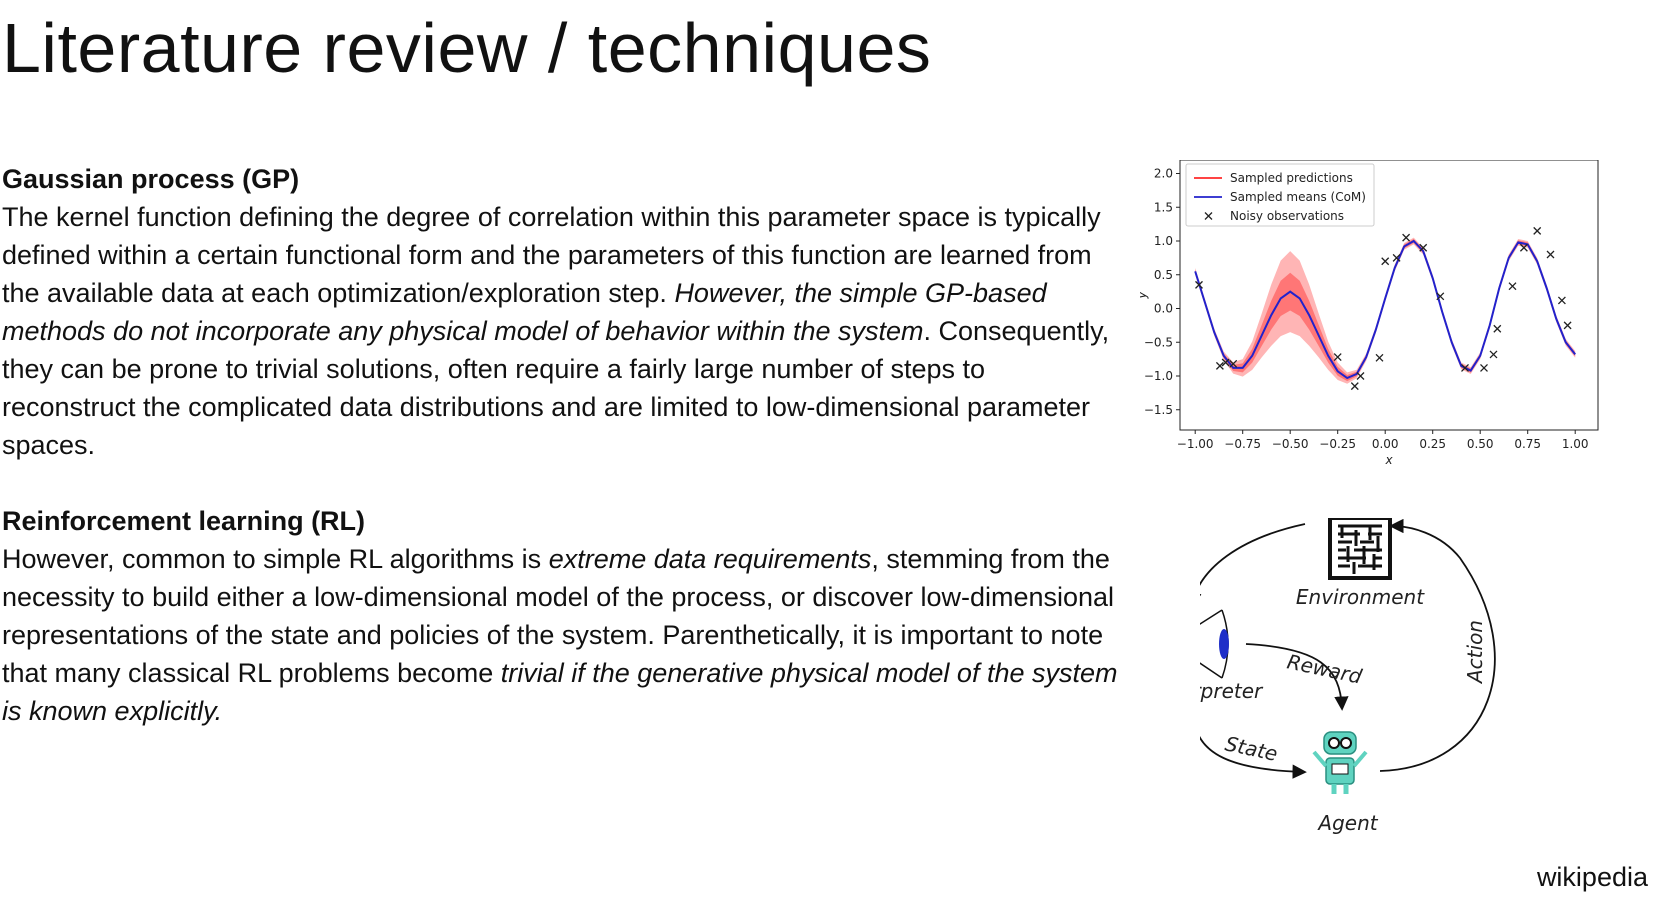  I want to click on robot-icon, so click(1340, 762).